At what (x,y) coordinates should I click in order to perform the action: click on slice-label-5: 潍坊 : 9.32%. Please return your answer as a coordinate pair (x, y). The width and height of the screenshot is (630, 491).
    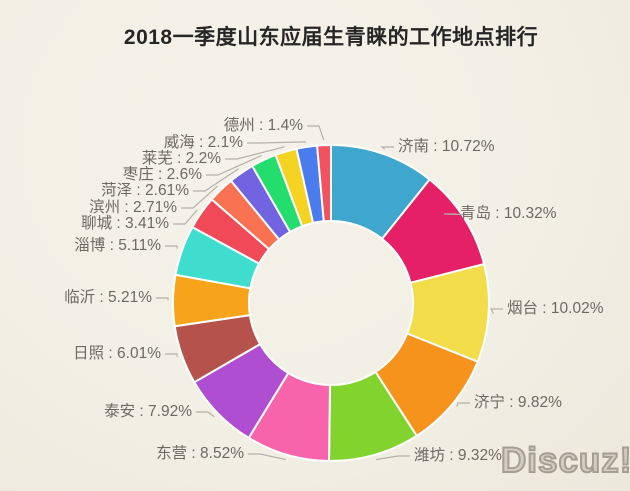
    Looking at the image, I should click on (458, 455).